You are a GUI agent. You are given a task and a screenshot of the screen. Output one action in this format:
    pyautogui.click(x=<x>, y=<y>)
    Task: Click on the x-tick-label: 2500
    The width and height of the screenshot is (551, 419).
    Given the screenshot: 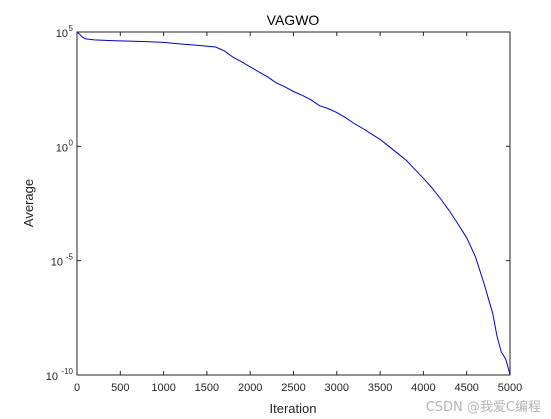 What is the action you would take?
    pyautogui.click(x=293, y=388)
    